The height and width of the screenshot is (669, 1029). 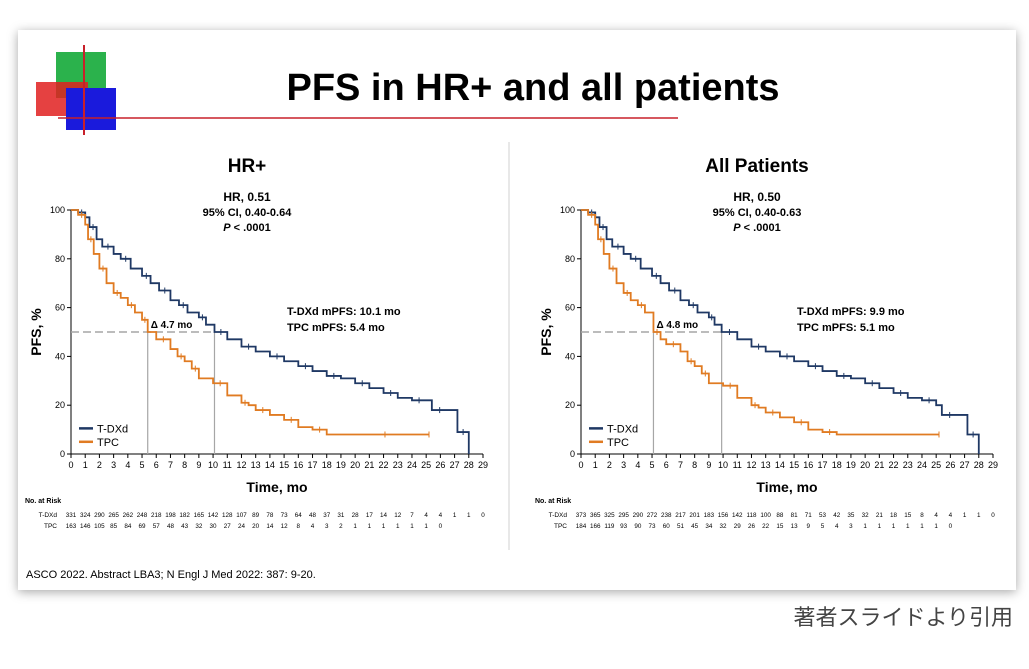 I want to click on risk-cell: 118, so click(x=751, y=515).